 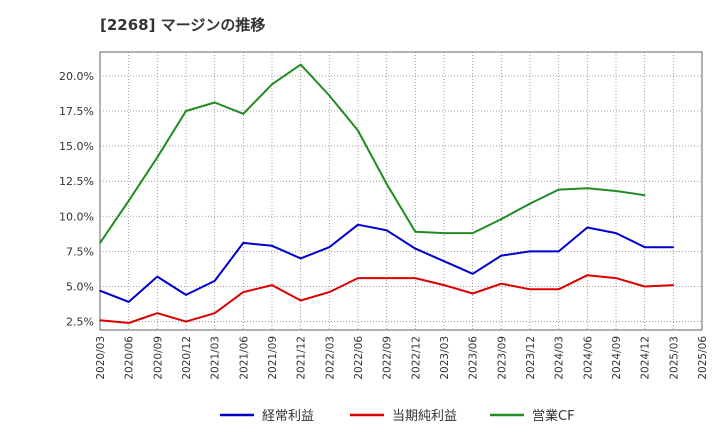 I want to click on x-tick-label: 2020/06, so click(x=130, y=358).